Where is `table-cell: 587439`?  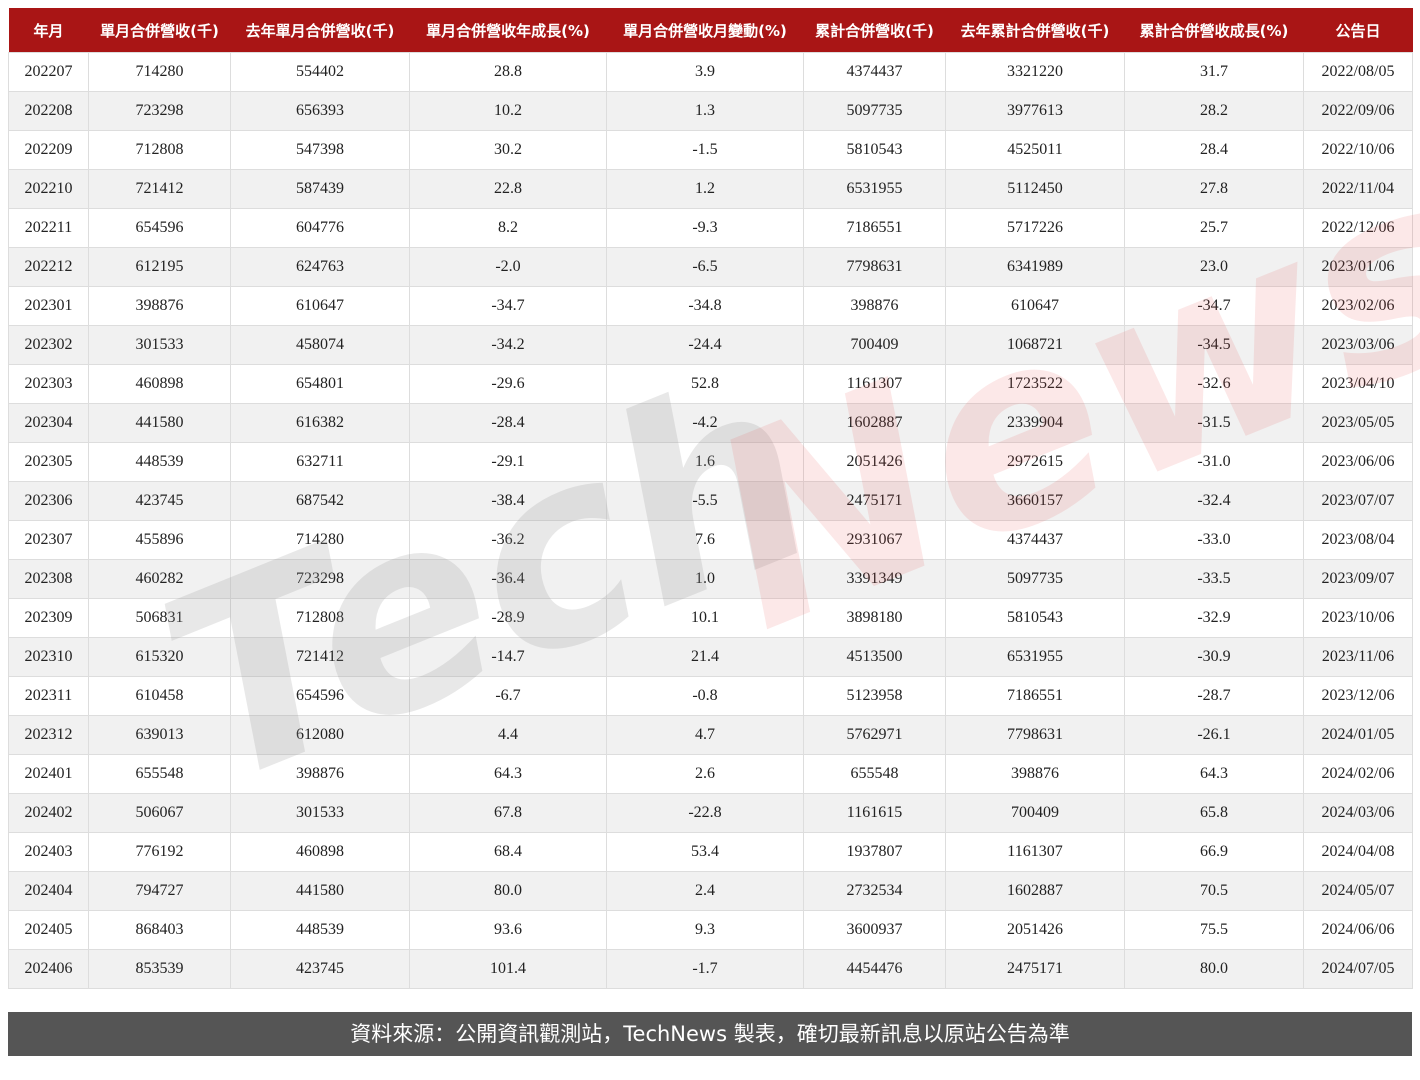 table-cell: 587439 is located at coordinates (320, 189).